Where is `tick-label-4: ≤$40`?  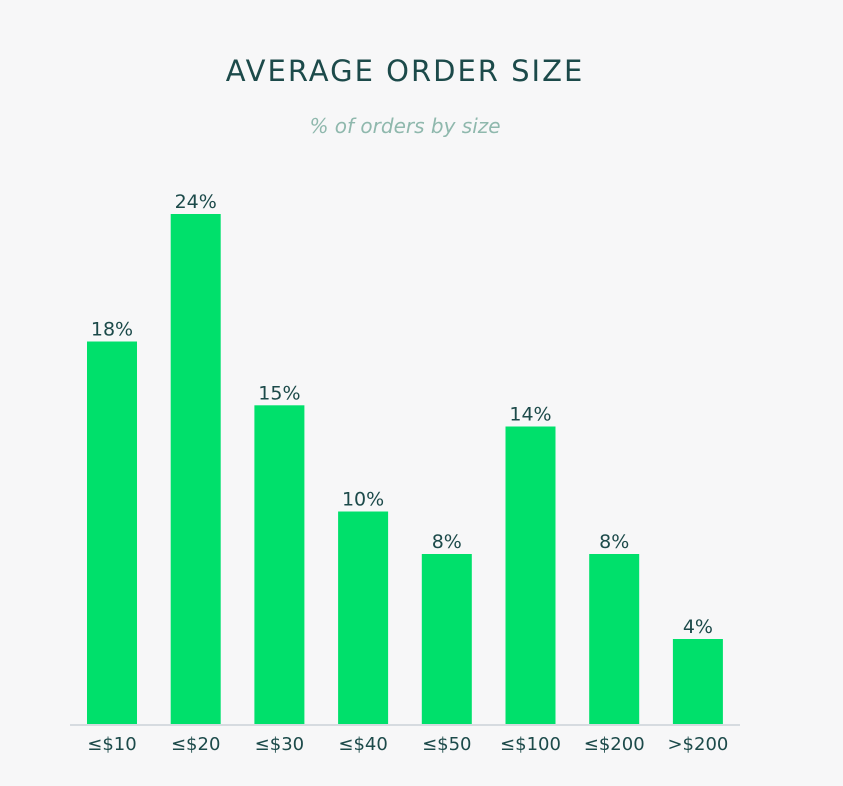 tick-label-4: ≤$40 is located at coordinates (362, 744).